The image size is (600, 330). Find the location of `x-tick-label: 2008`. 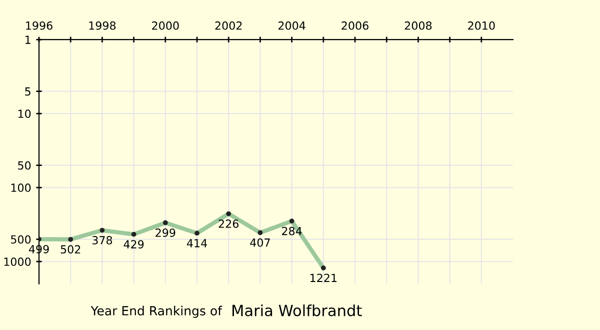

x-tick-label: 2008 is located at coordinates (418, 25).